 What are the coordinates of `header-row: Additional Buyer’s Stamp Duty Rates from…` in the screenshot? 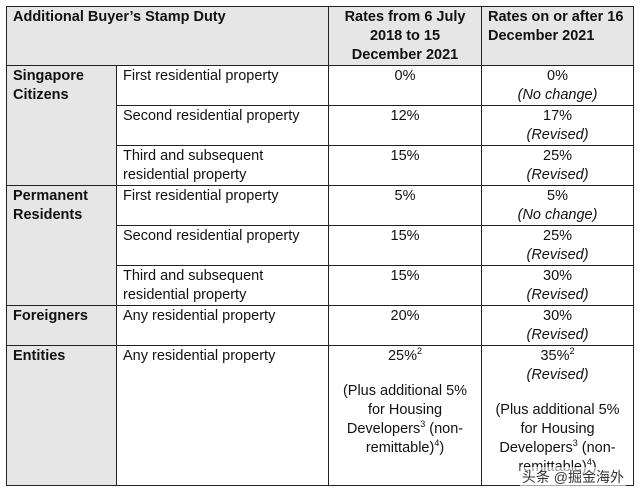 It's located at (320, 36).